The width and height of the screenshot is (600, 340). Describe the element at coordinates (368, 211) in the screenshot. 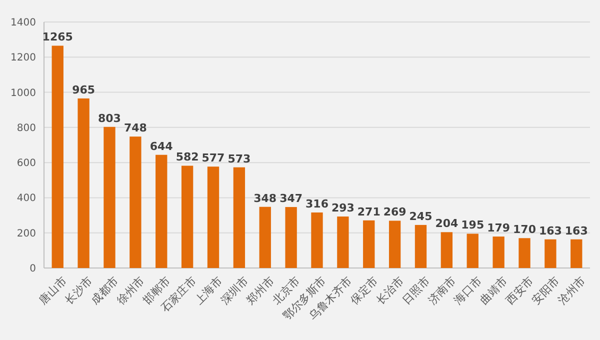

I see `data-label: 271` at that location.